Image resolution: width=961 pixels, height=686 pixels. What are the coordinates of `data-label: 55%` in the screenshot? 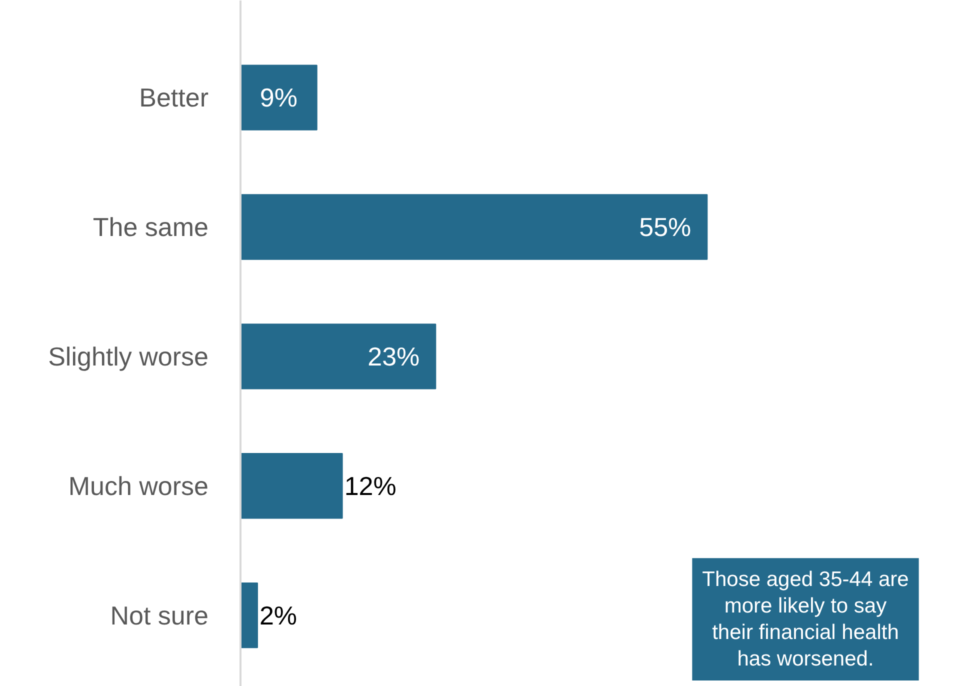 It's located at (665, 227).